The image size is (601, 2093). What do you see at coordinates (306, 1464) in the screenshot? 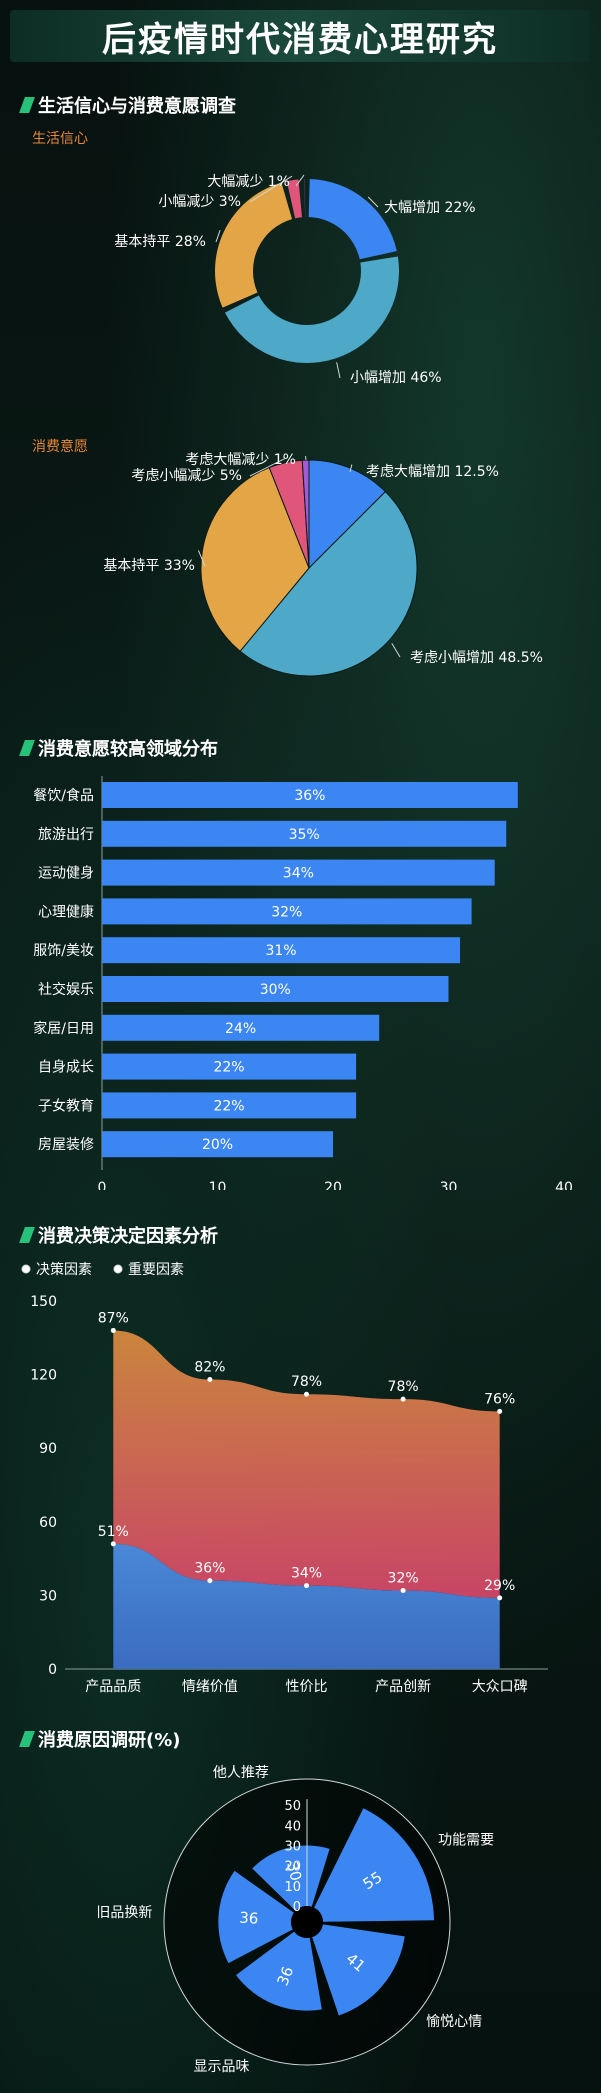
I see `area-series-important` at bounding box center [306, 1464].